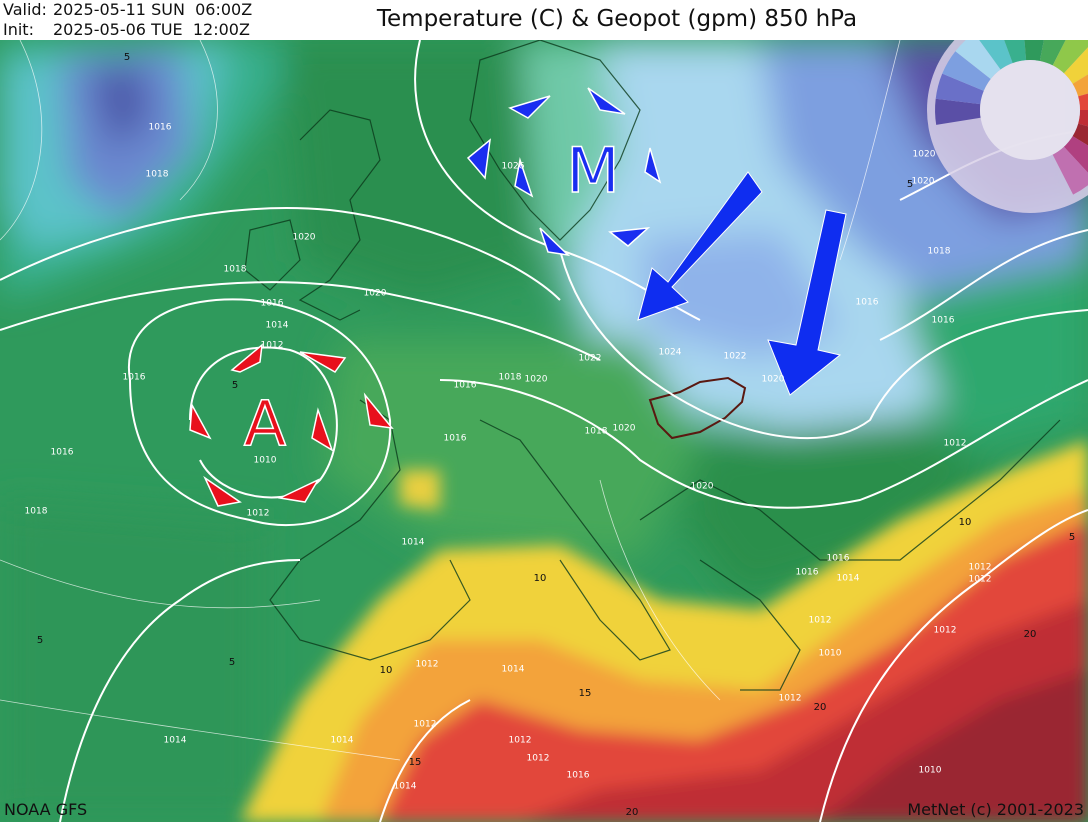  Describe the element at coordinates (151, 29) in the screenshot. I see `init-time: 2025-05-06 TUE 12:00Z` at that location.